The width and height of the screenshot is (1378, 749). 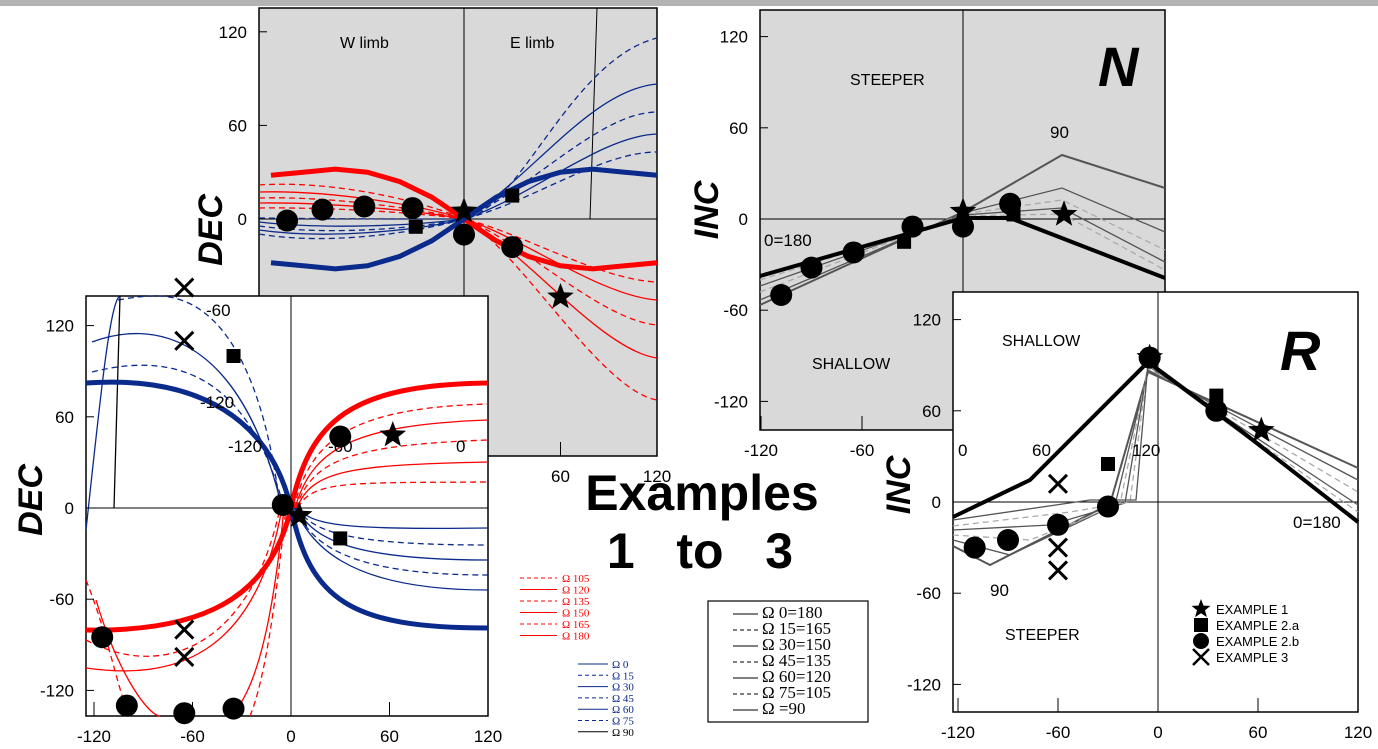 I want to click on legend-label: Ω 60=120, so click(x=796, y=676).